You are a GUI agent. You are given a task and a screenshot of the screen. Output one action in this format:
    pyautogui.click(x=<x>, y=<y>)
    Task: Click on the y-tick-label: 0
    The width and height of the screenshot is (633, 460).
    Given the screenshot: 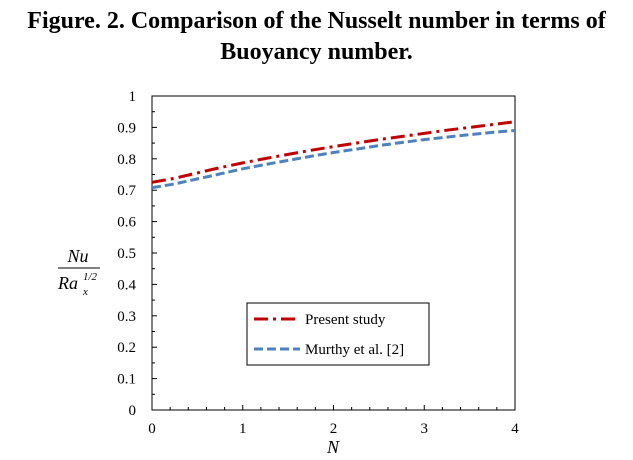 What is the action you would take?
    pyautogui.click(x=133, y=411)
    